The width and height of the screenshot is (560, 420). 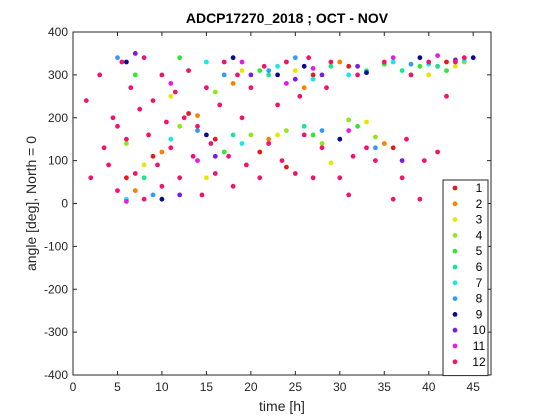 I want to click on x-tick-label: 20, so click(x=251, y=387).